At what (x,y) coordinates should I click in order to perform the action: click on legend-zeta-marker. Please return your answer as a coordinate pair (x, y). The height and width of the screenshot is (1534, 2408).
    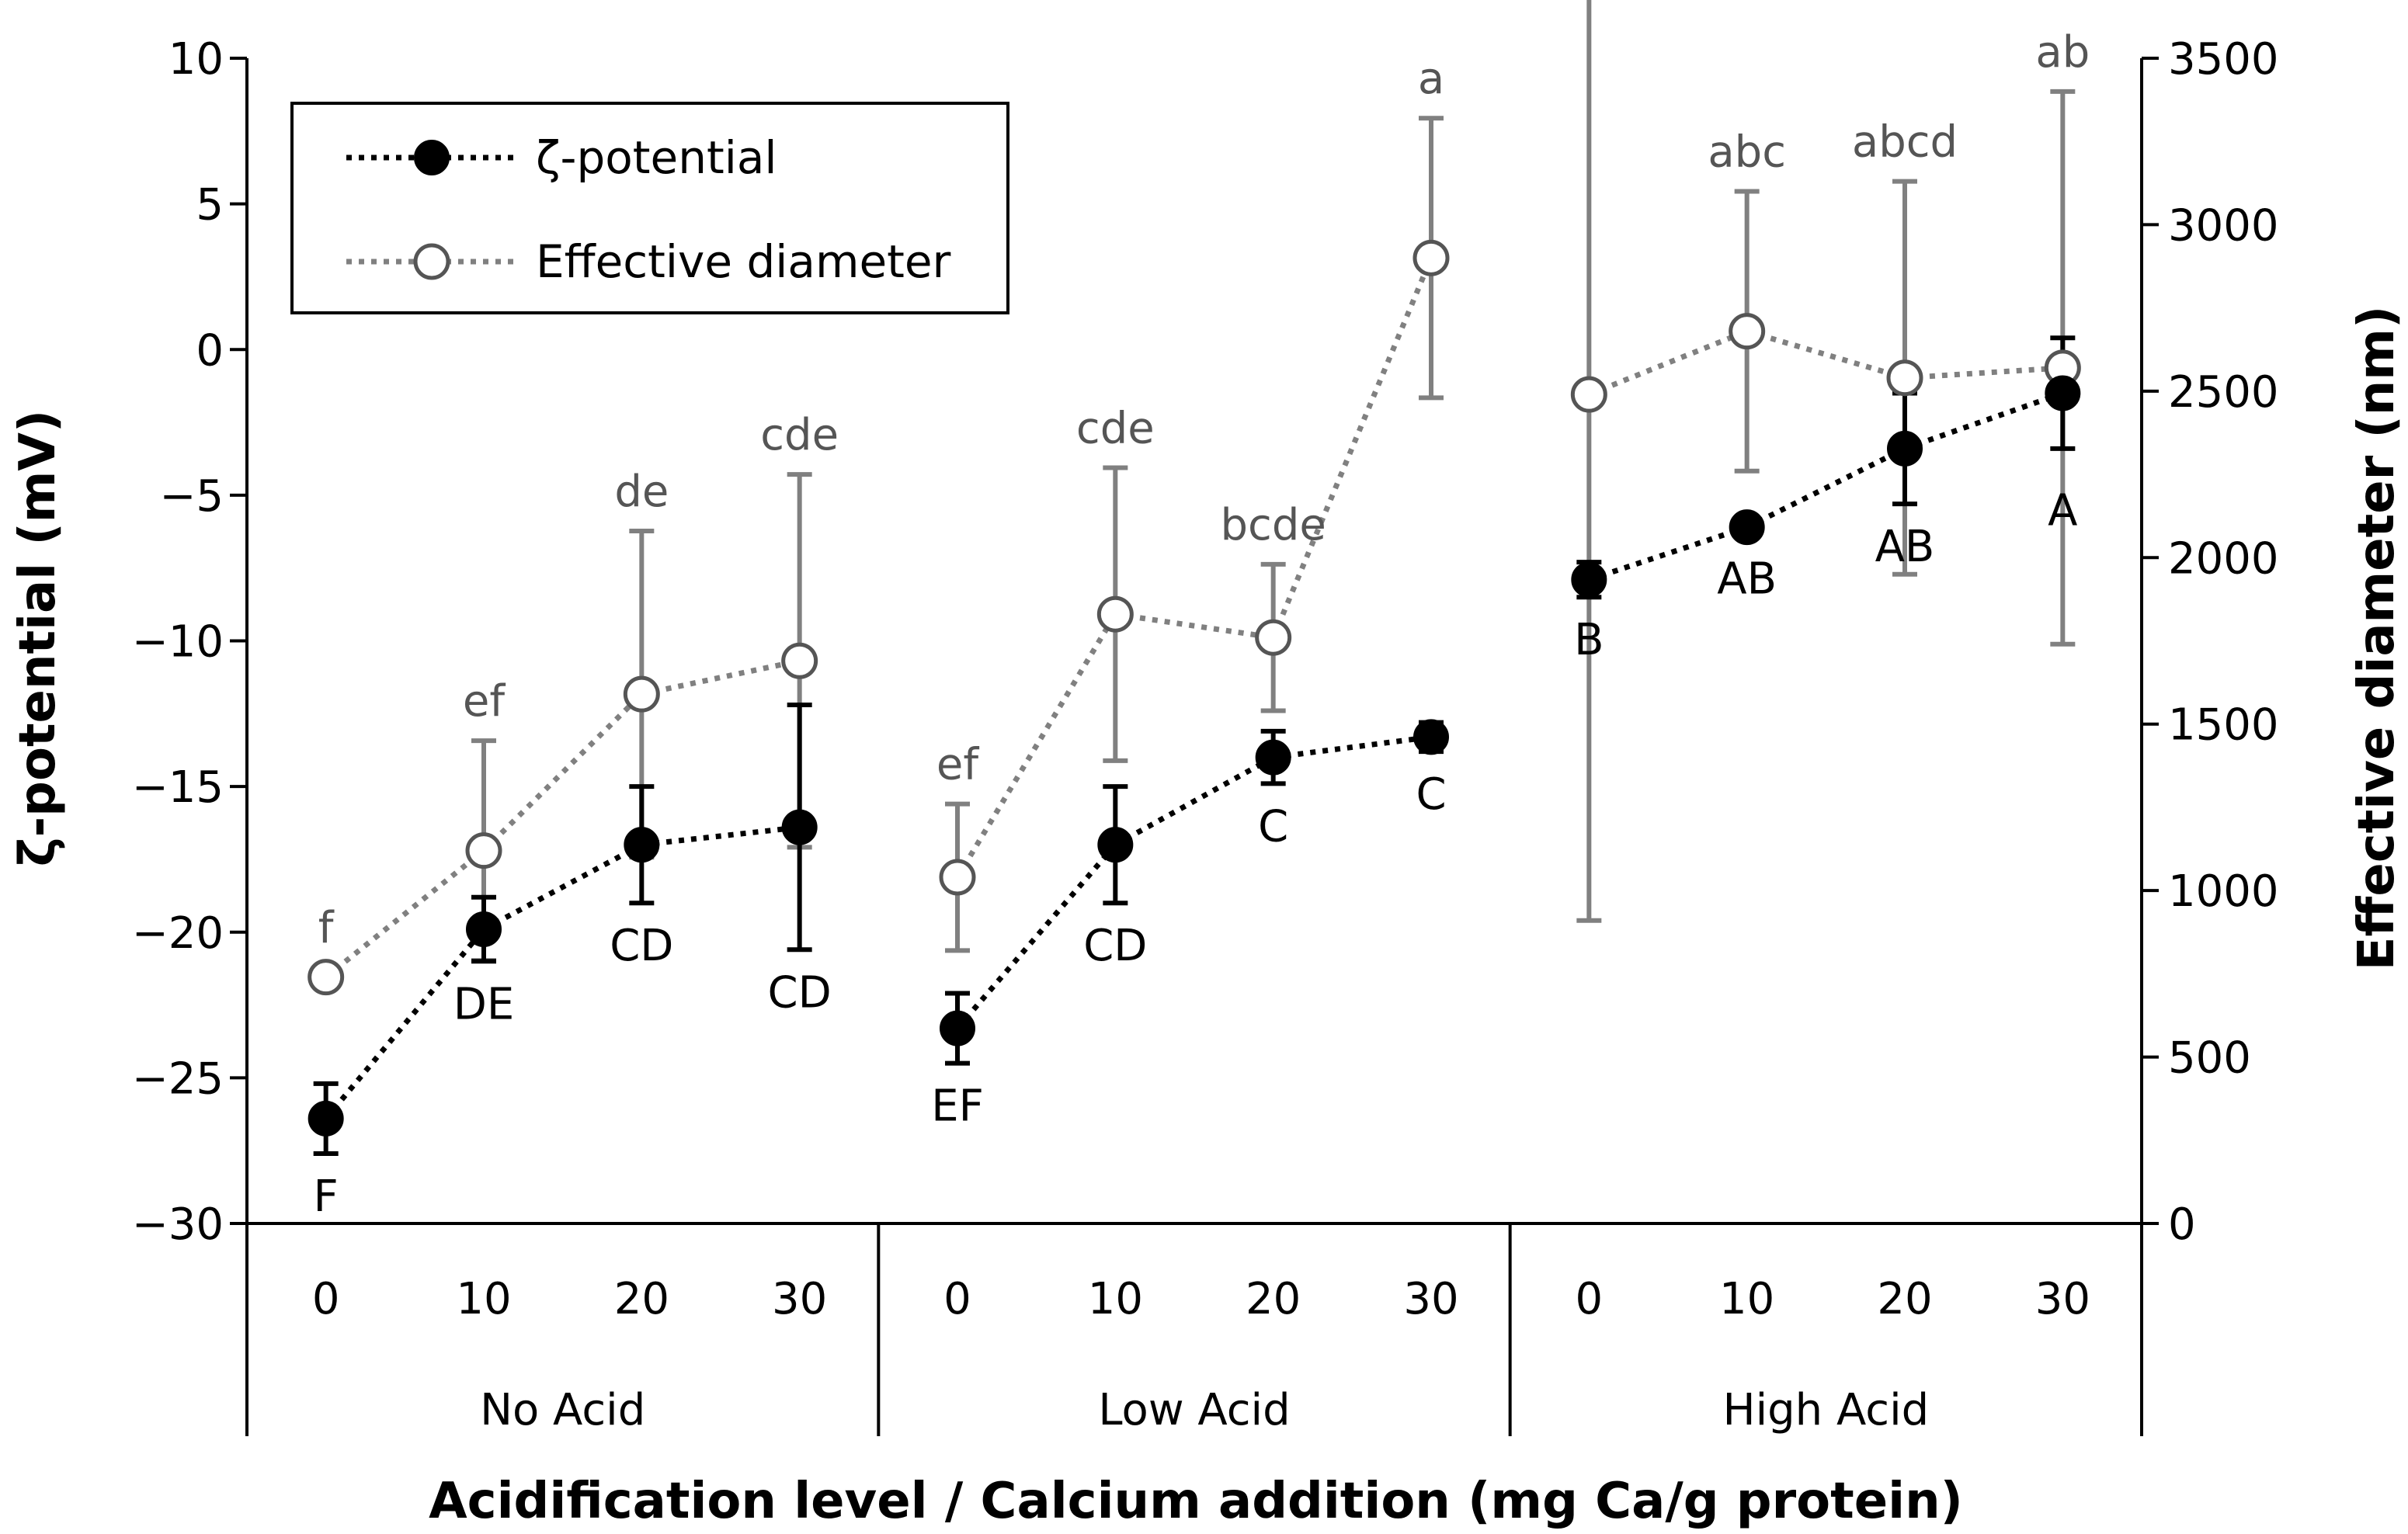
    Looking at the image, I should click on (432, 157).